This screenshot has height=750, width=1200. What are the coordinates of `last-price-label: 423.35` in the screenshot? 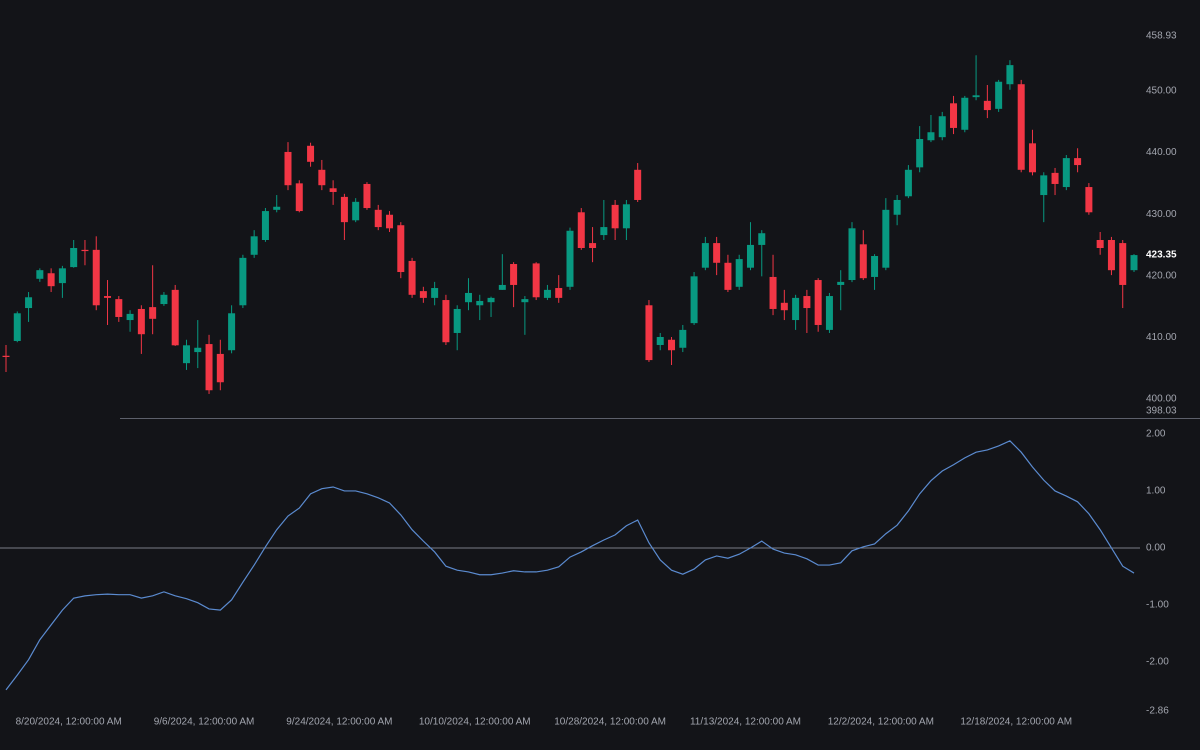 It's located at (1161, 255).